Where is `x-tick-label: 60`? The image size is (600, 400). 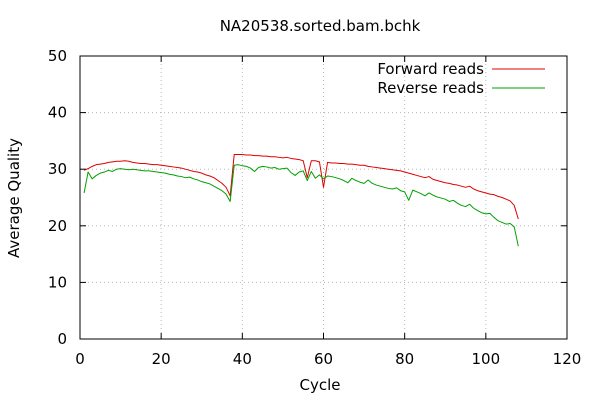 x-tick-label: 60 is located at coordinates (323, 359).